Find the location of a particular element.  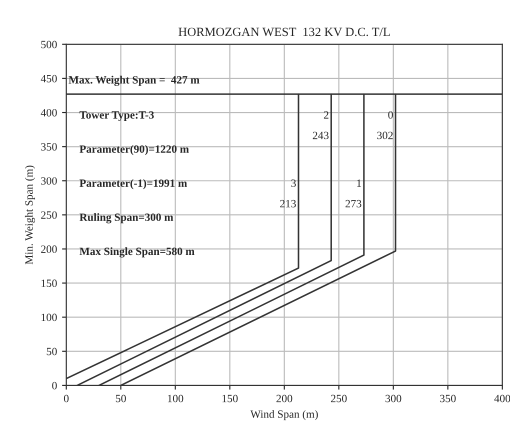

y-tick-label: 500 is located at coordinates (49, 44).